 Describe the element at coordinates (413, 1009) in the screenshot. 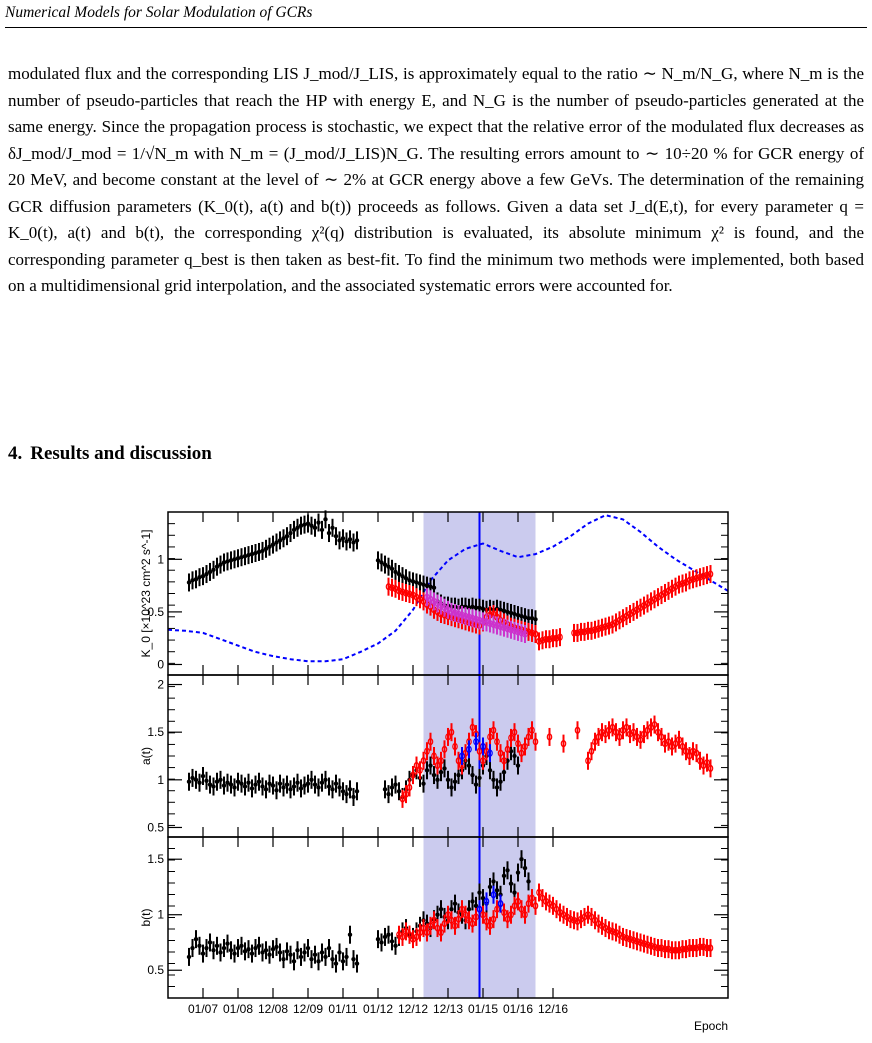

I see `x-tick-label: 12/12` at that location.